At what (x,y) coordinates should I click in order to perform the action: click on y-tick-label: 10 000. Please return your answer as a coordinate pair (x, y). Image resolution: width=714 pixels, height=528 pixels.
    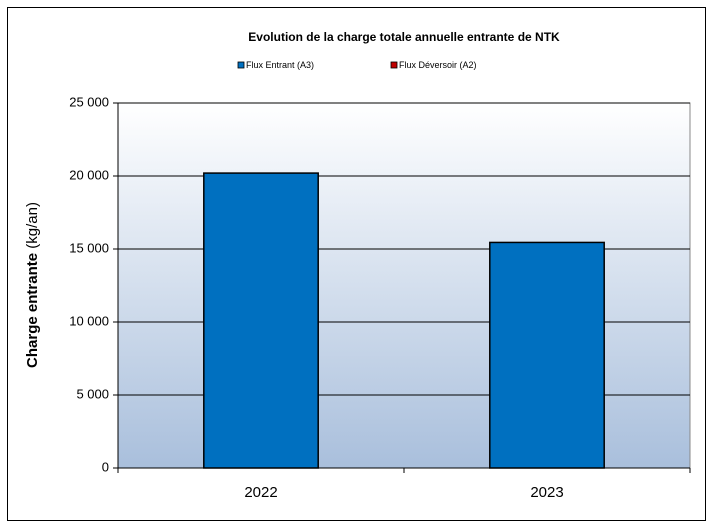
    Looking at the image, I should click on (89, 320).